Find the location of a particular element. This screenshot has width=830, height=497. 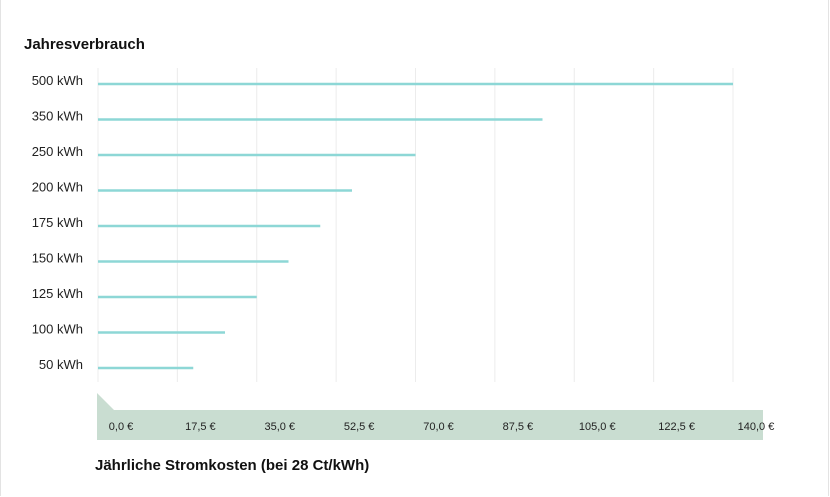

x-axis-title: Jährliche Stromkosten (bei 28 Ct/kWh) is located at coordinates (232, 465).